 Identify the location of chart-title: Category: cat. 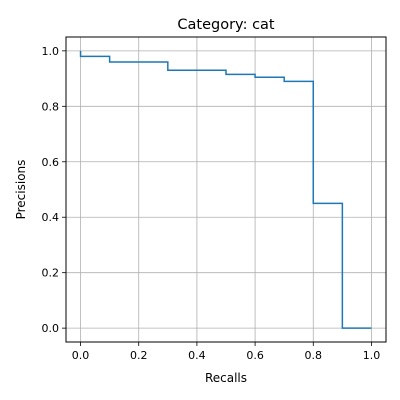
(226, 25).